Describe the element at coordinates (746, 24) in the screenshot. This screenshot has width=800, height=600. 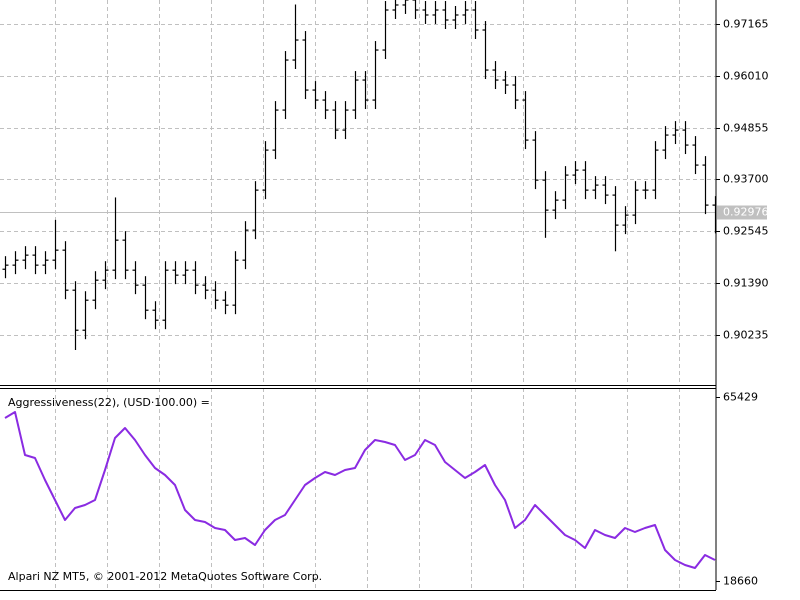
I see `y-tick-label: 0.97165` at that location.